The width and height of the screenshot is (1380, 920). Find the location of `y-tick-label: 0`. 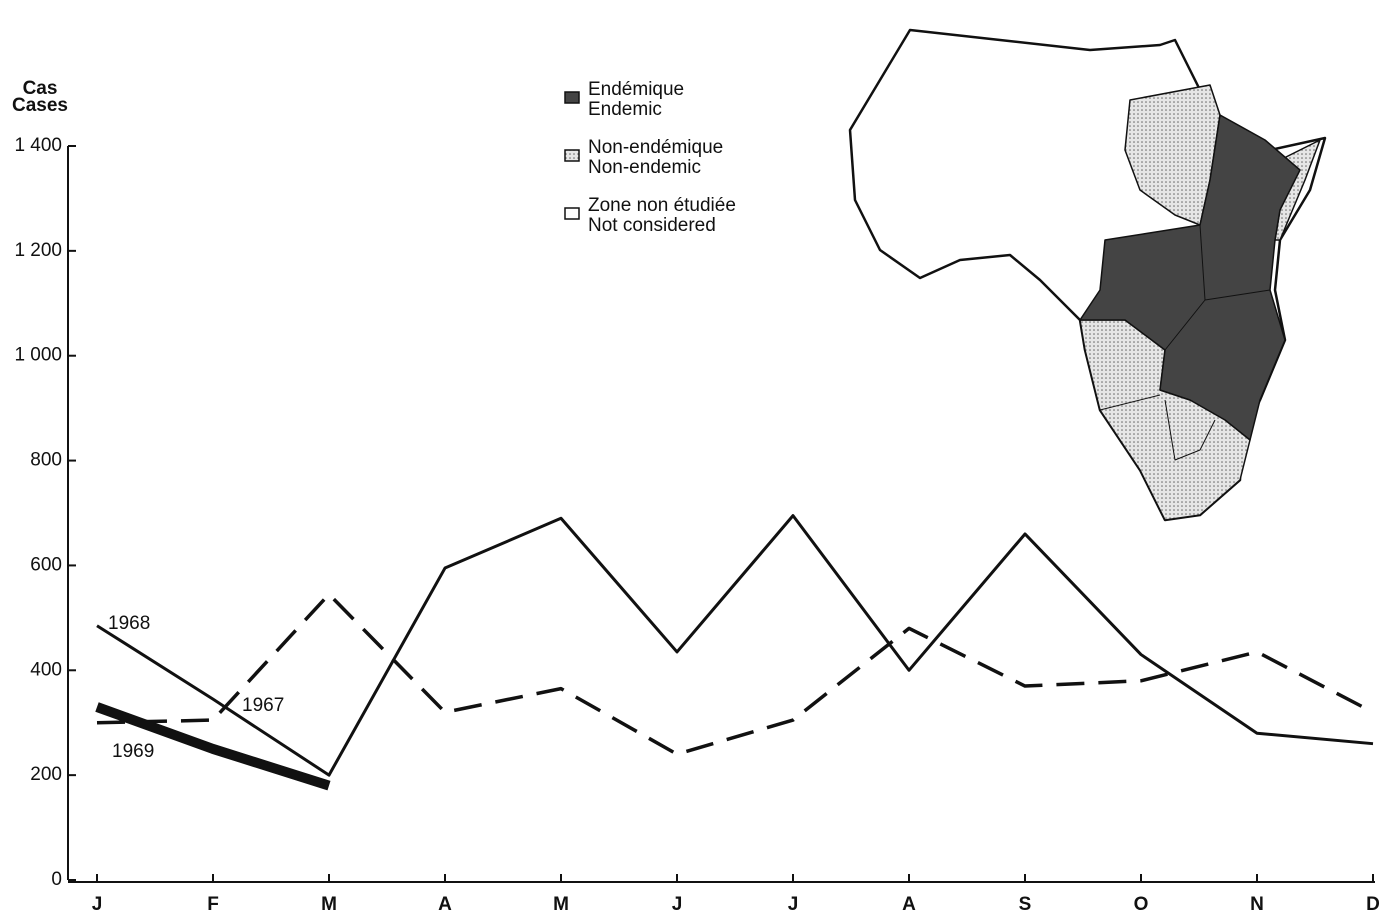

y-tick-label: 0 is located at coordinates (56, 879).